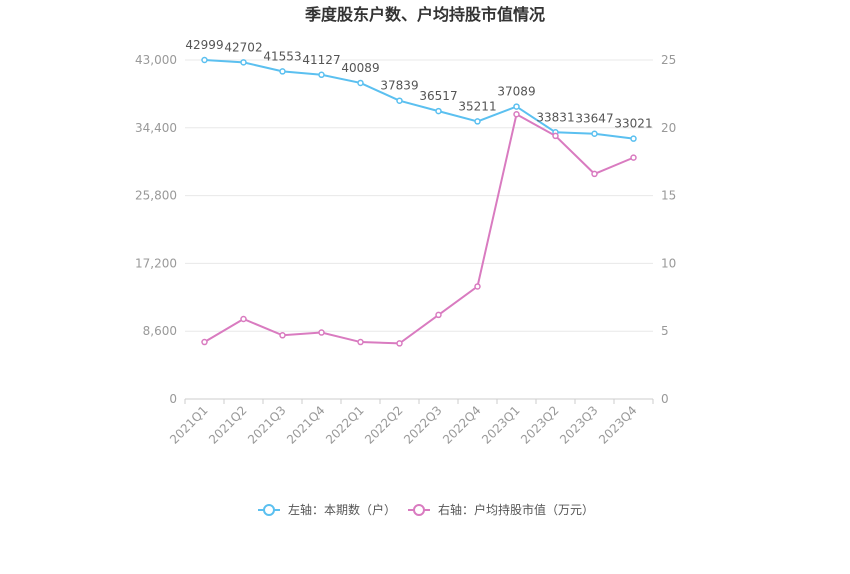 This screenshot has width=850, height=574. Describe the element at coordinates (156, 229) in the screenshot. I see `left-axis: 0 8,600 17,200 25,800 34,400 43,000` at that location.